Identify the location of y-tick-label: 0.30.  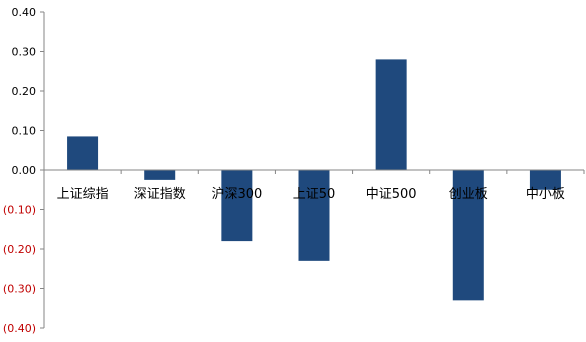
(24, 52).